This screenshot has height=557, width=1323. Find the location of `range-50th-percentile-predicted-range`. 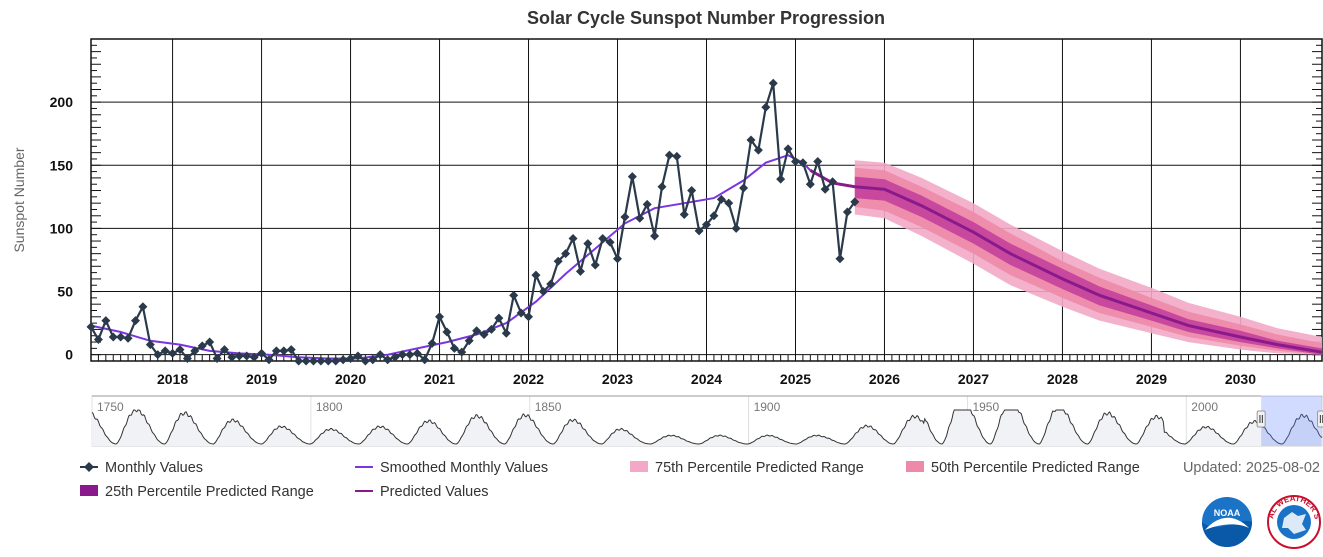

range-50th-percentile-predicted-range is located at coordinates (1088, 261).